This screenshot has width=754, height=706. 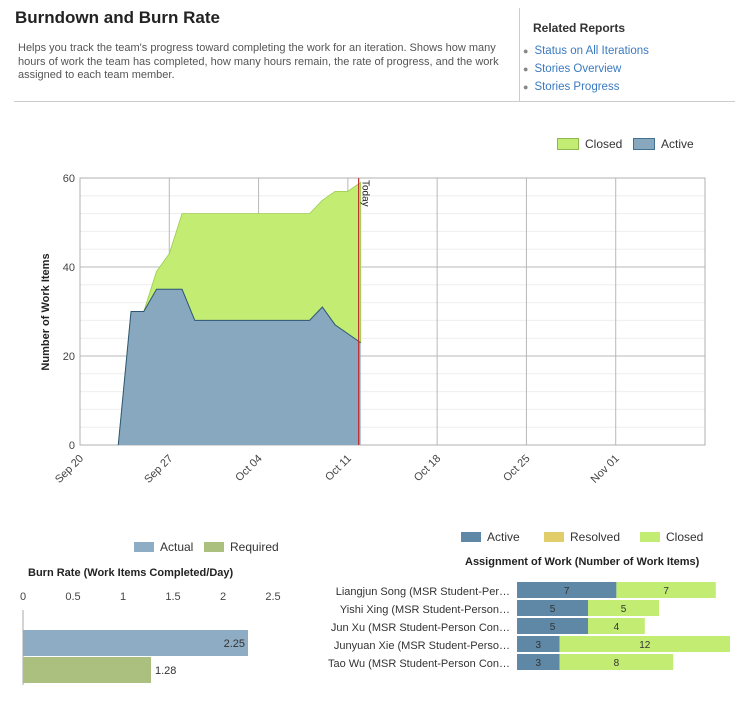 I want to click on link-label: Stories Overview, so click(x=578, y=69).